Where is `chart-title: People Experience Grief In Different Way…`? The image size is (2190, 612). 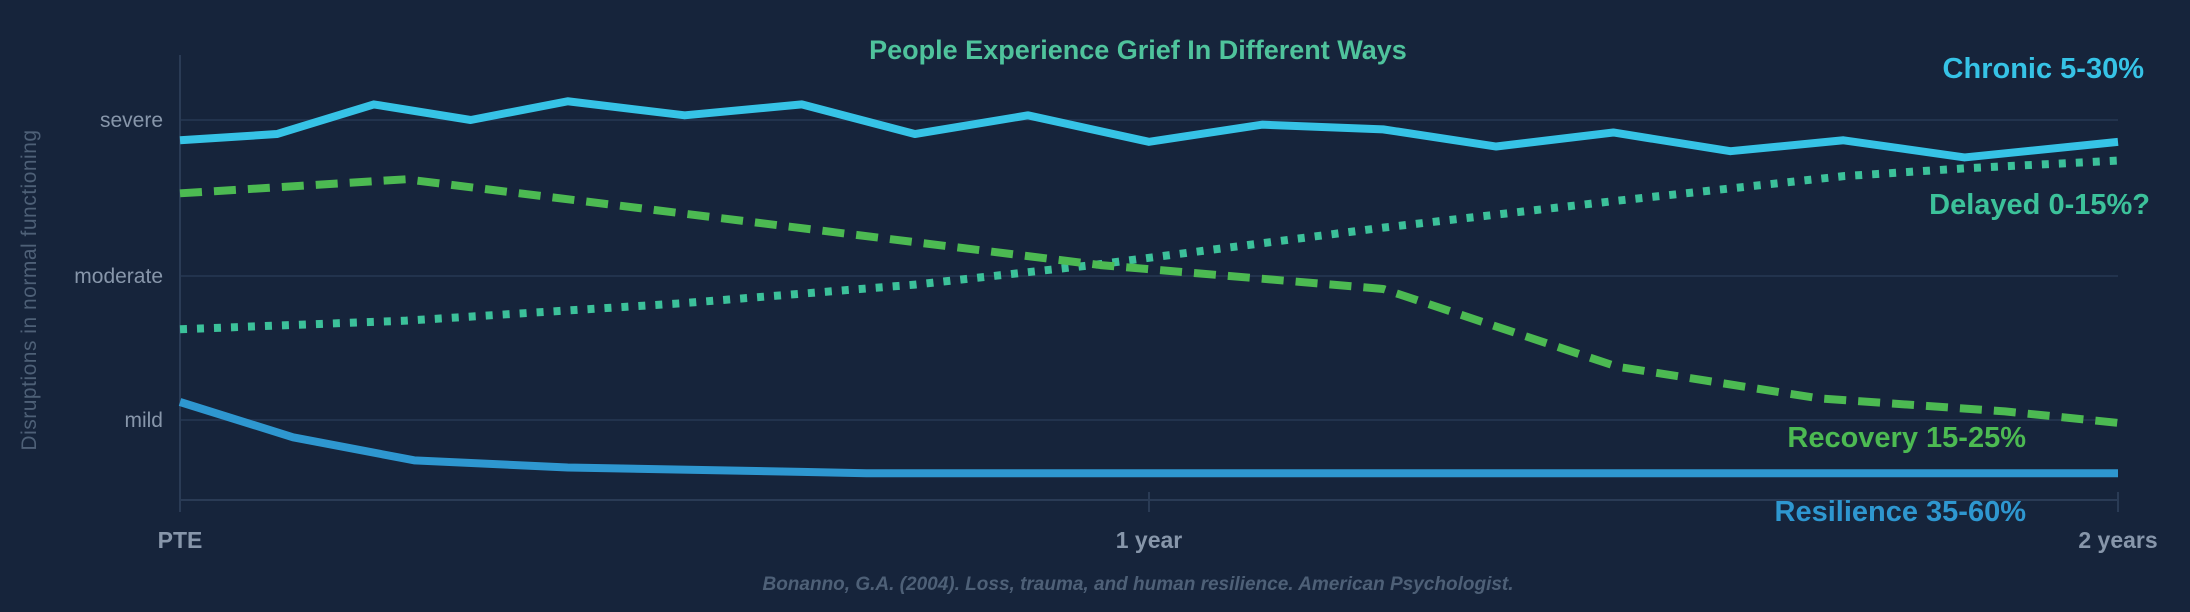
chart-title: People Experience Grief In Different Way… is located at coordinates (1138, 50).